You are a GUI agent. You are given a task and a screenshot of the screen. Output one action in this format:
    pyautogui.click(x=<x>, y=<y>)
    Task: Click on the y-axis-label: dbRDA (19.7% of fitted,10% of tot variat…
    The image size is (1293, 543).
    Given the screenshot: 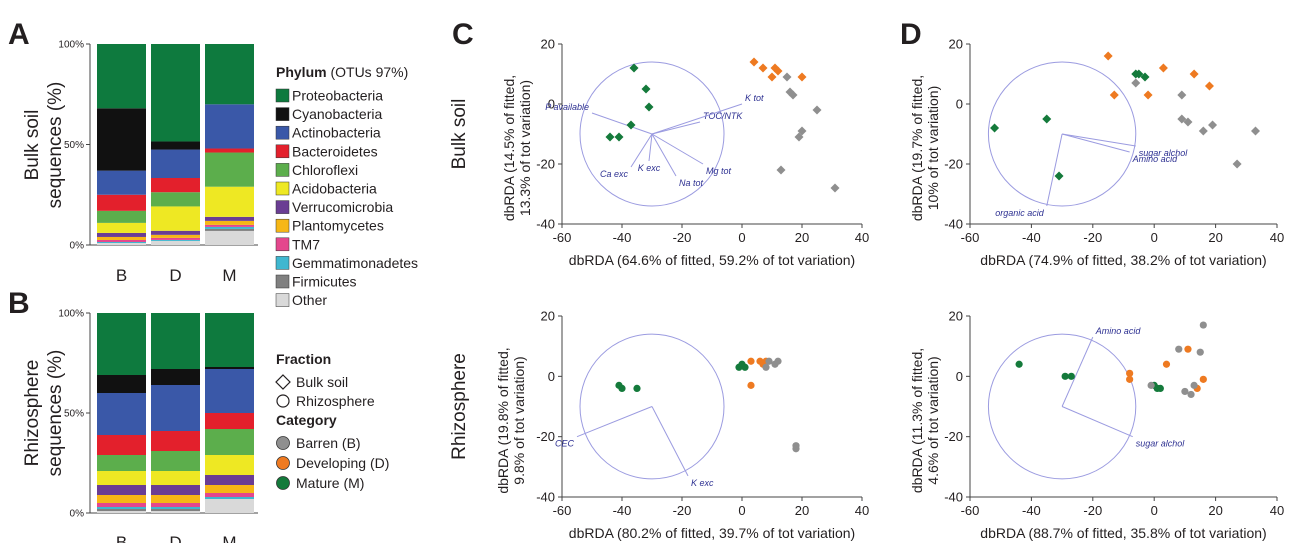 What is the action you would take?
    pyautogui.click(x=925, y=148)
    